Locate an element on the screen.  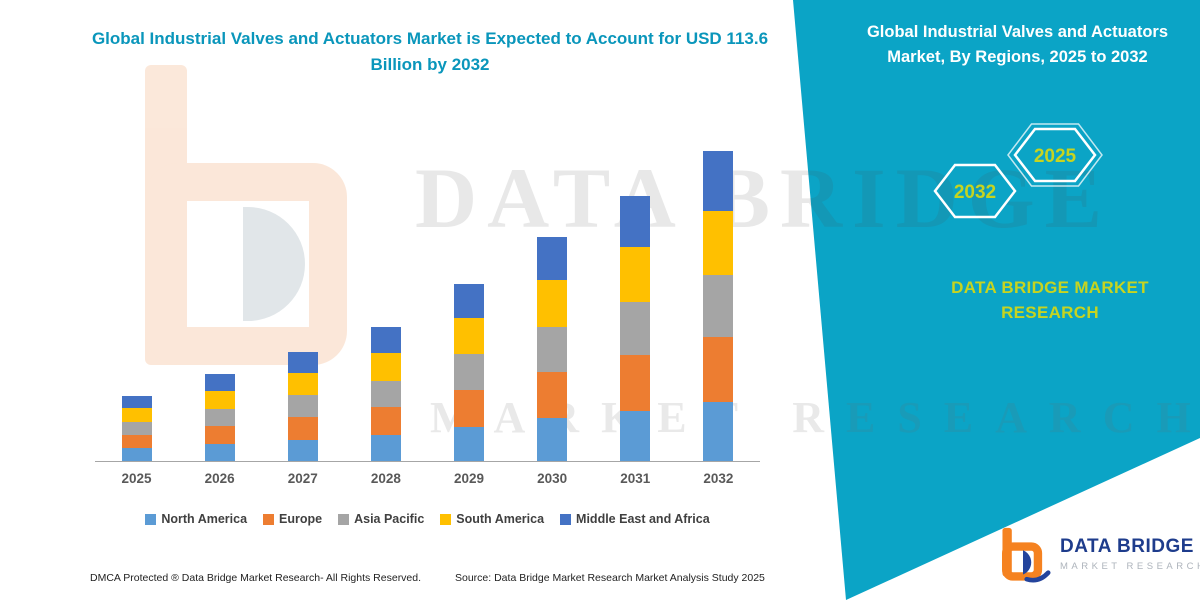
segment-middle-east-and-africa-2028 is located at coordinates (385, 340).